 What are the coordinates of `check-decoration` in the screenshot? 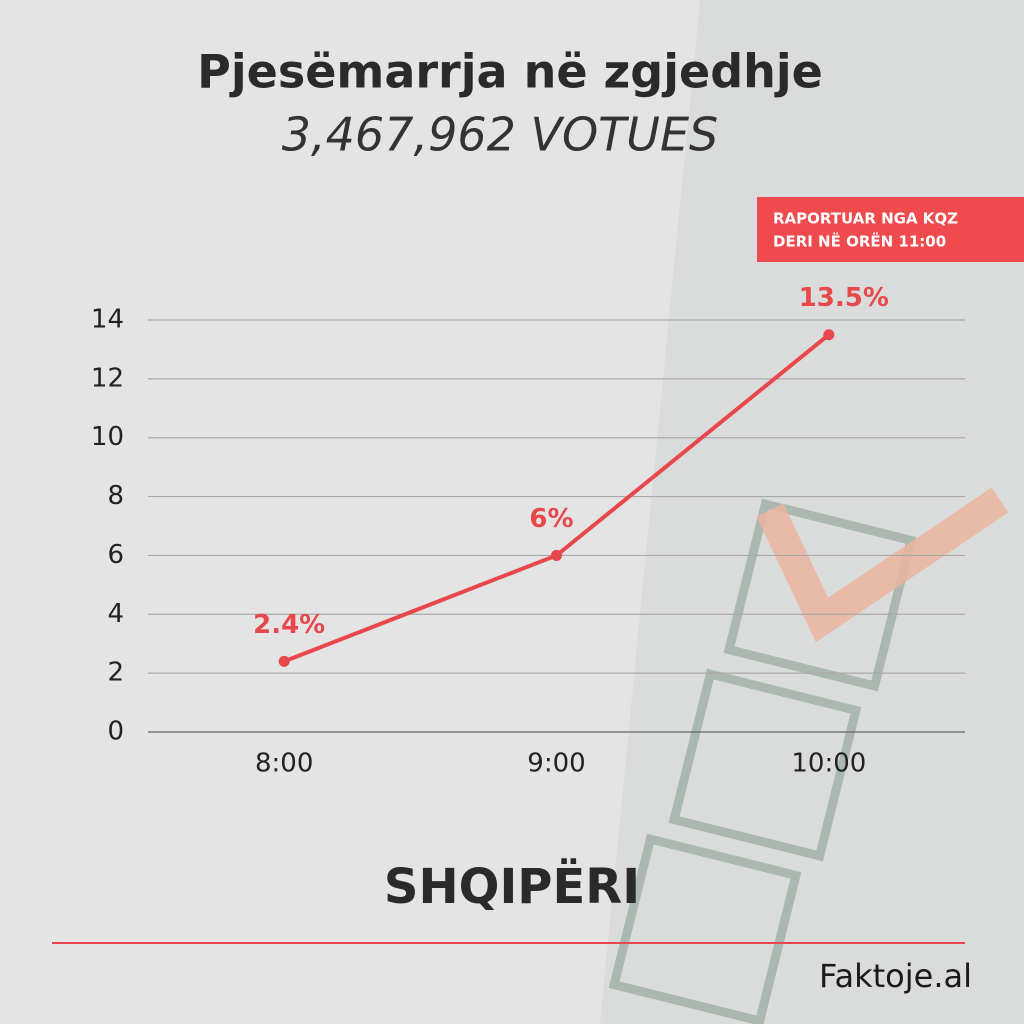 It's located at (882, 565).